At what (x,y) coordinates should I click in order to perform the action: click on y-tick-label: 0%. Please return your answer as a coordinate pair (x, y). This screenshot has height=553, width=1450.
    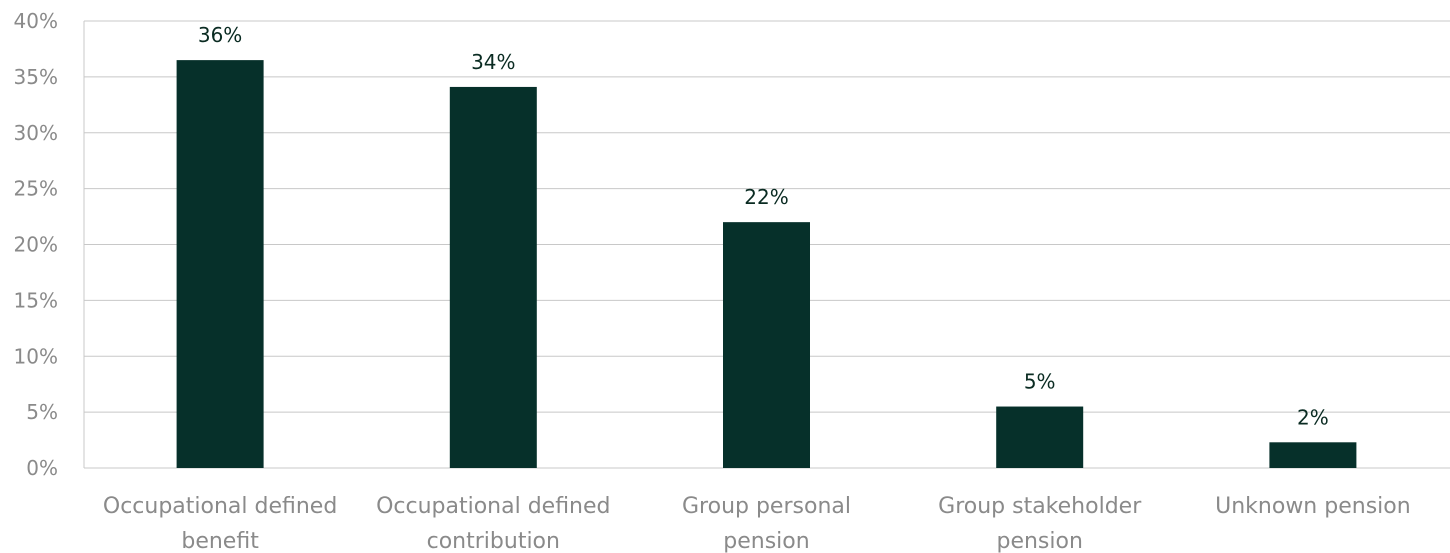
    Looking at the image, I should click on (42, 468).